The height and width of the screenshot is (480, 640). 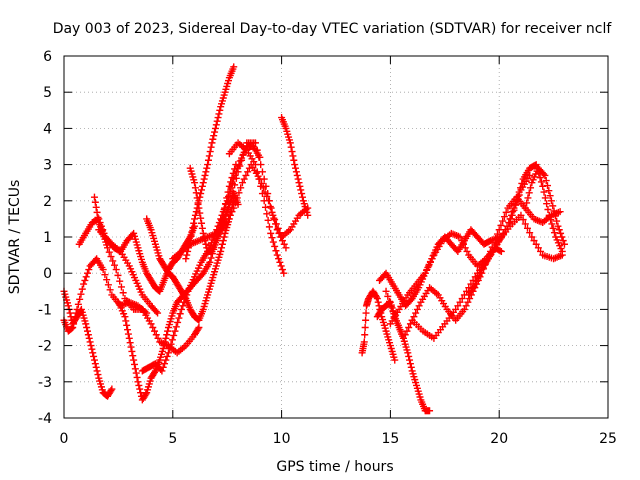 What do you see at coordinates (45, 419) in the screenshot?
I see `y-tick-label: -4` at bounding box center [45, 419].